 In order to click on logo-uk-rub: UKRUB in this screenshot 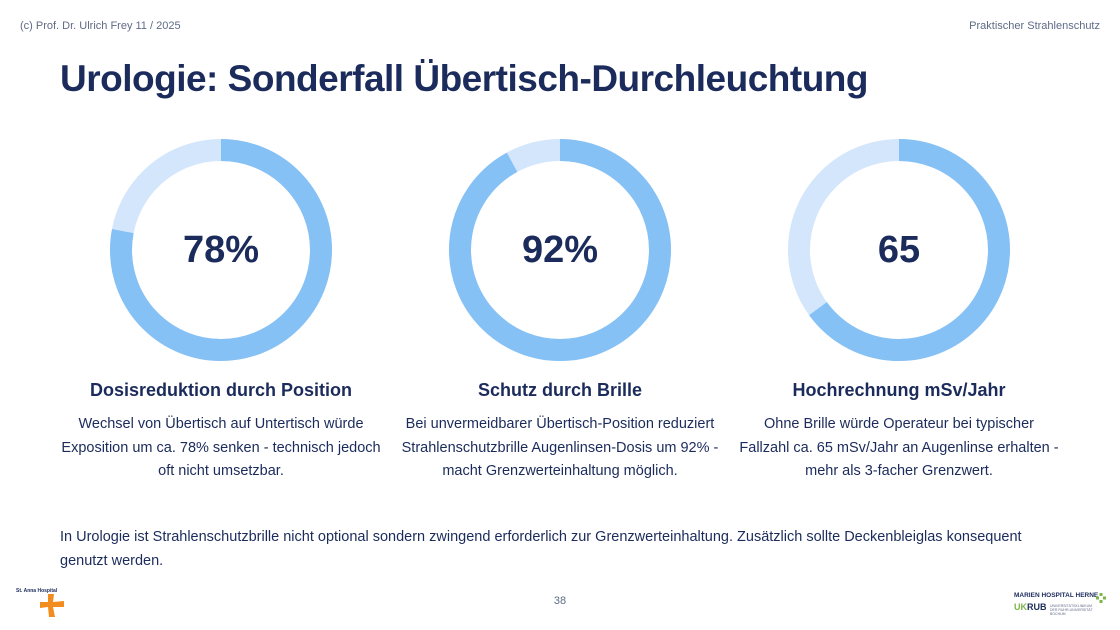, I will do `click(1030, 607)`.